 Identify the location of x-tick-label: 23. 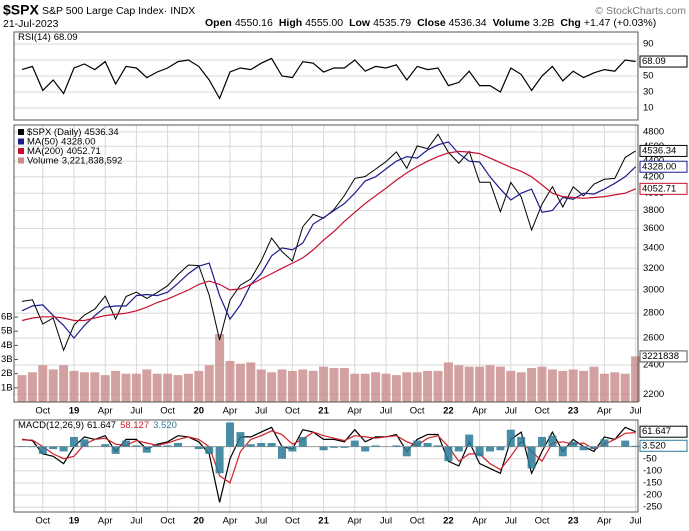
(573, 521).